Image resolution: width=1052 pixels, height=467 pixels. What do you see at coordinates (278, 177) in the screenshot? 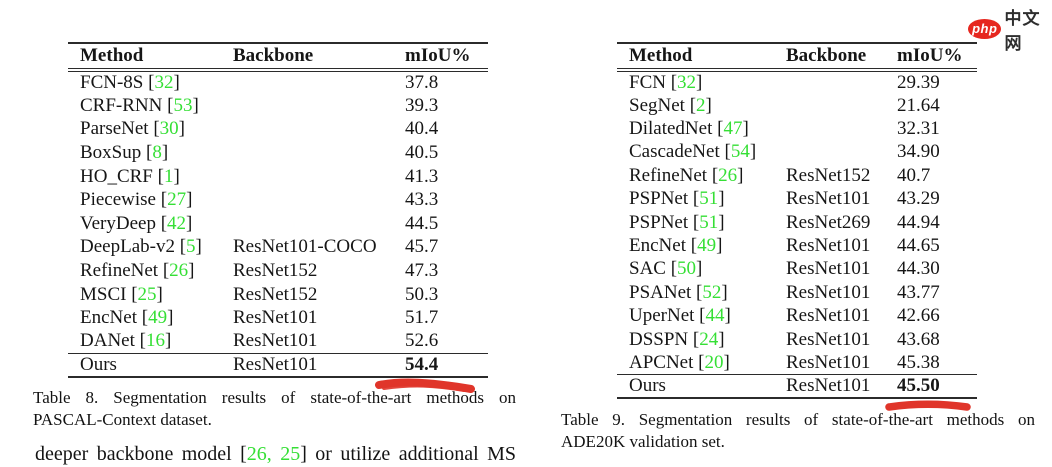
I see `table-row: HO_CRF [1] 41.3` at bounding box center [278, 177].